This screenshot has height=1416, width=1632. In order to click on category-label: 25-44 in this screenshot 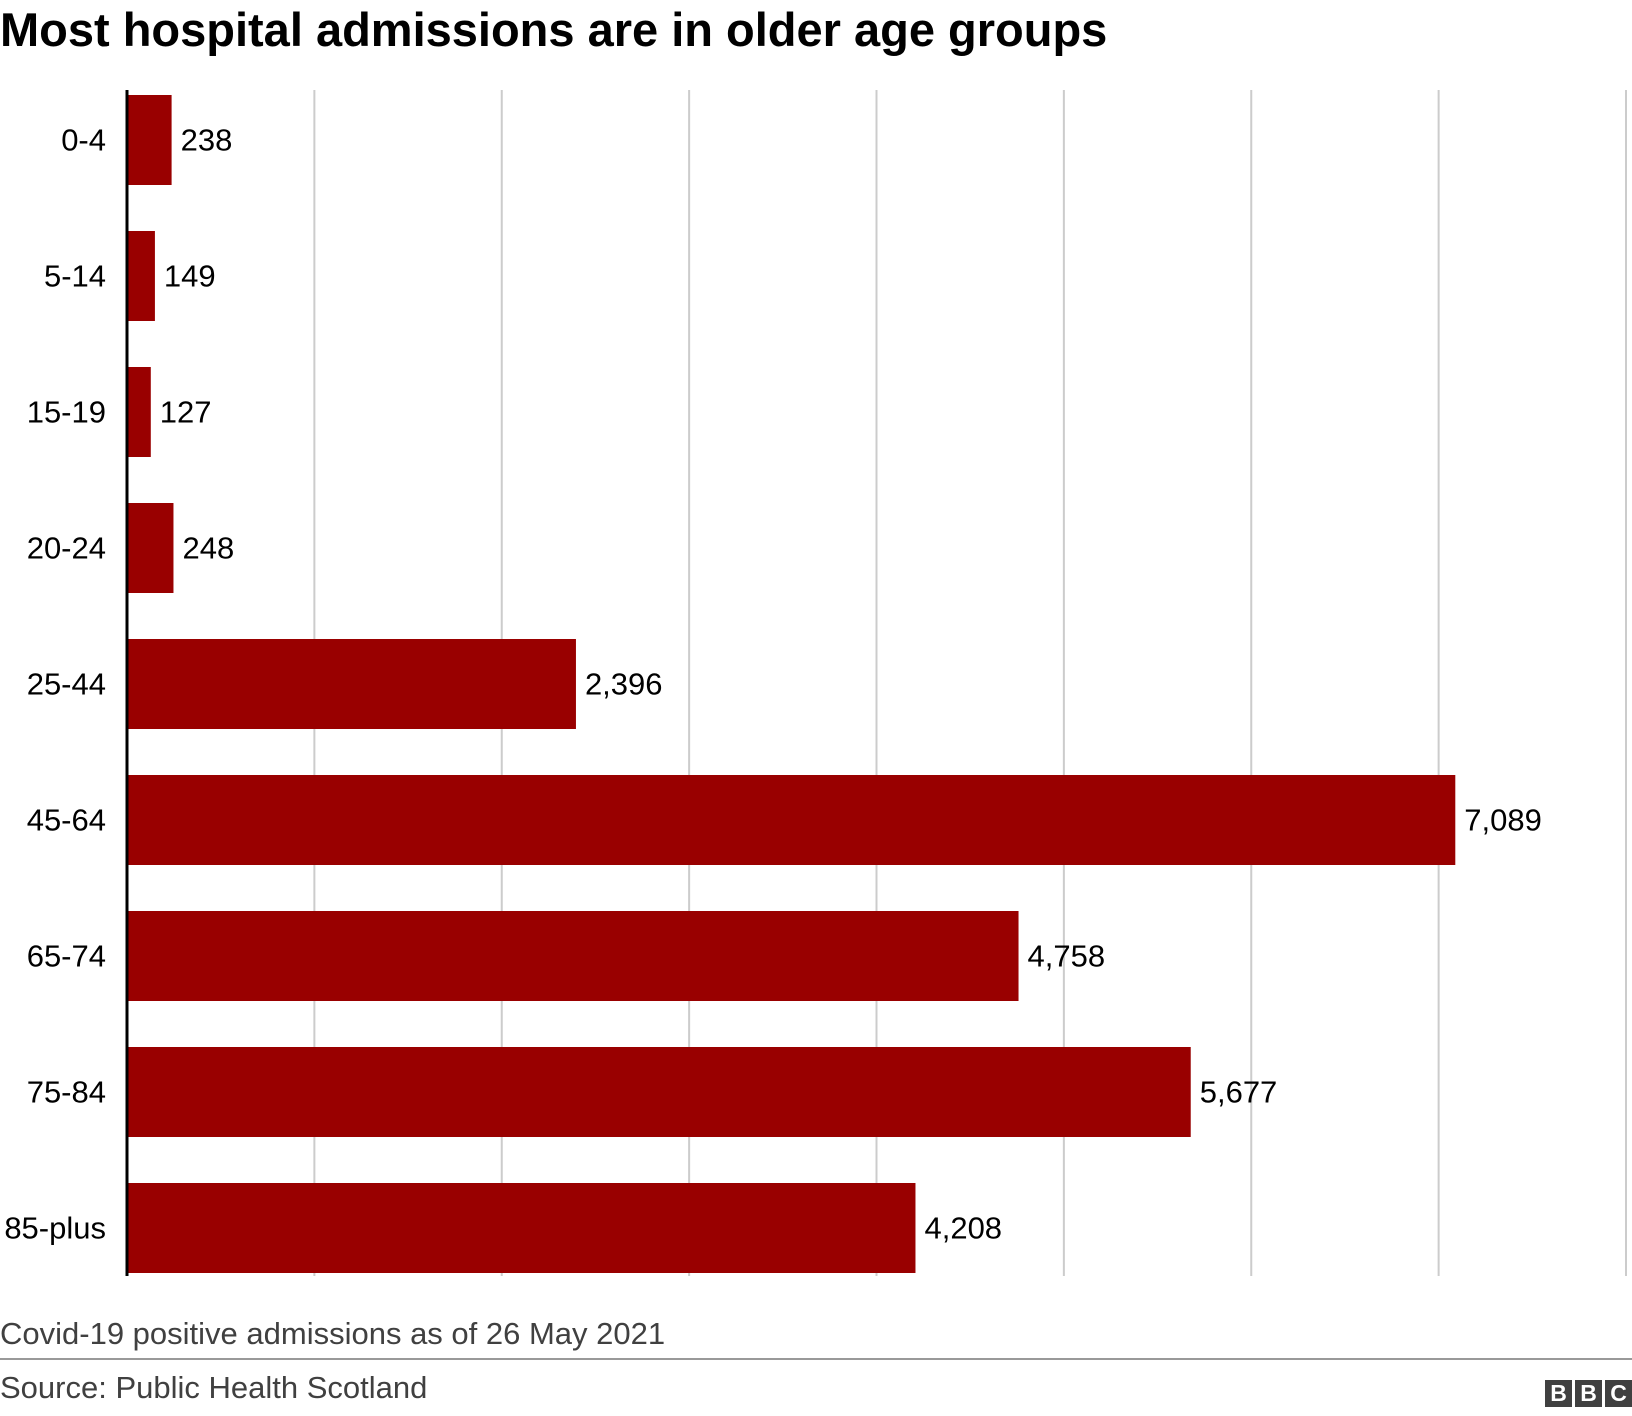, I will do `click(66, 684)`.